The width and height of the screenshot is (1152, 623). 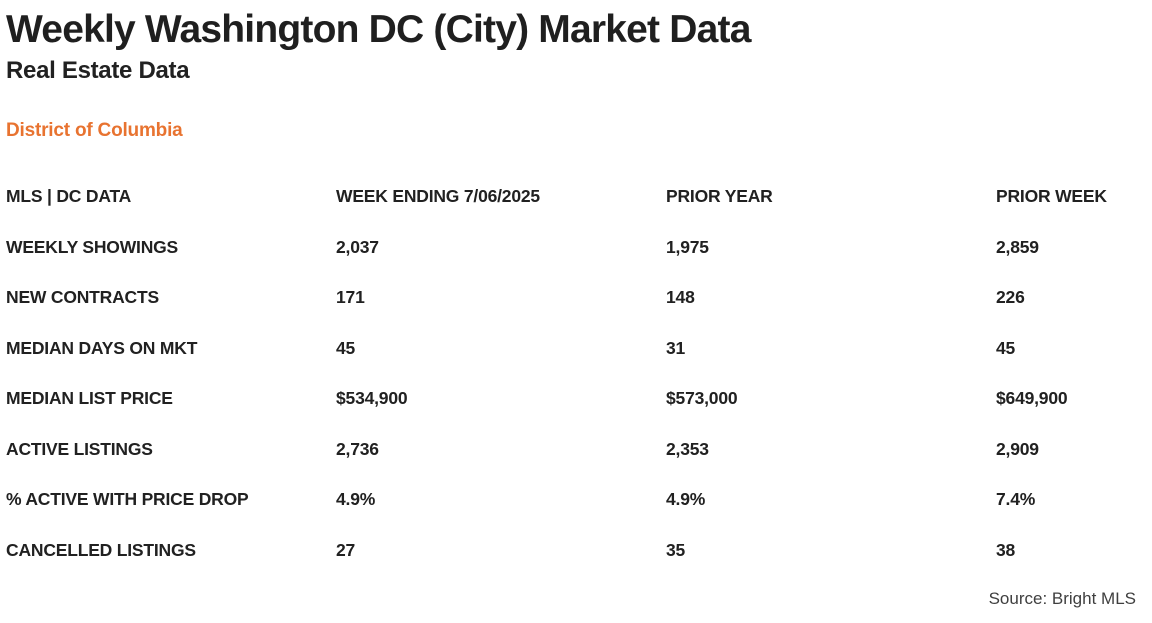 I want to click on row-value: $649,900, so click(x=1032, y=398).